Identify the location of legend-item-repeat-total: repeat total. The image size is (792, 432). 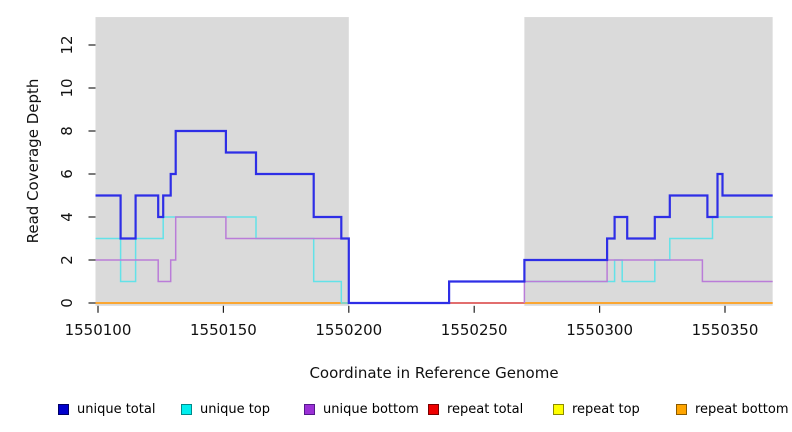
(475, 409).